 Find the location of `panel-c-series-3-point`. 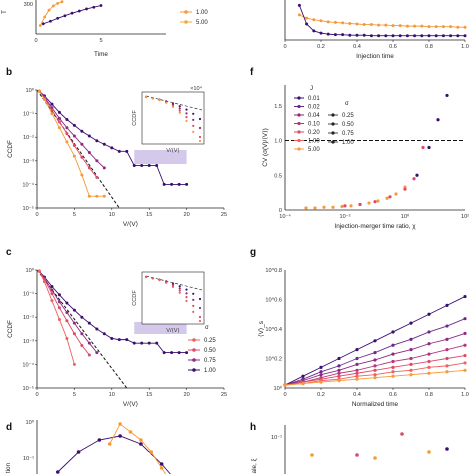

panel-c-series-3-point is located at coordinates (59, 320).